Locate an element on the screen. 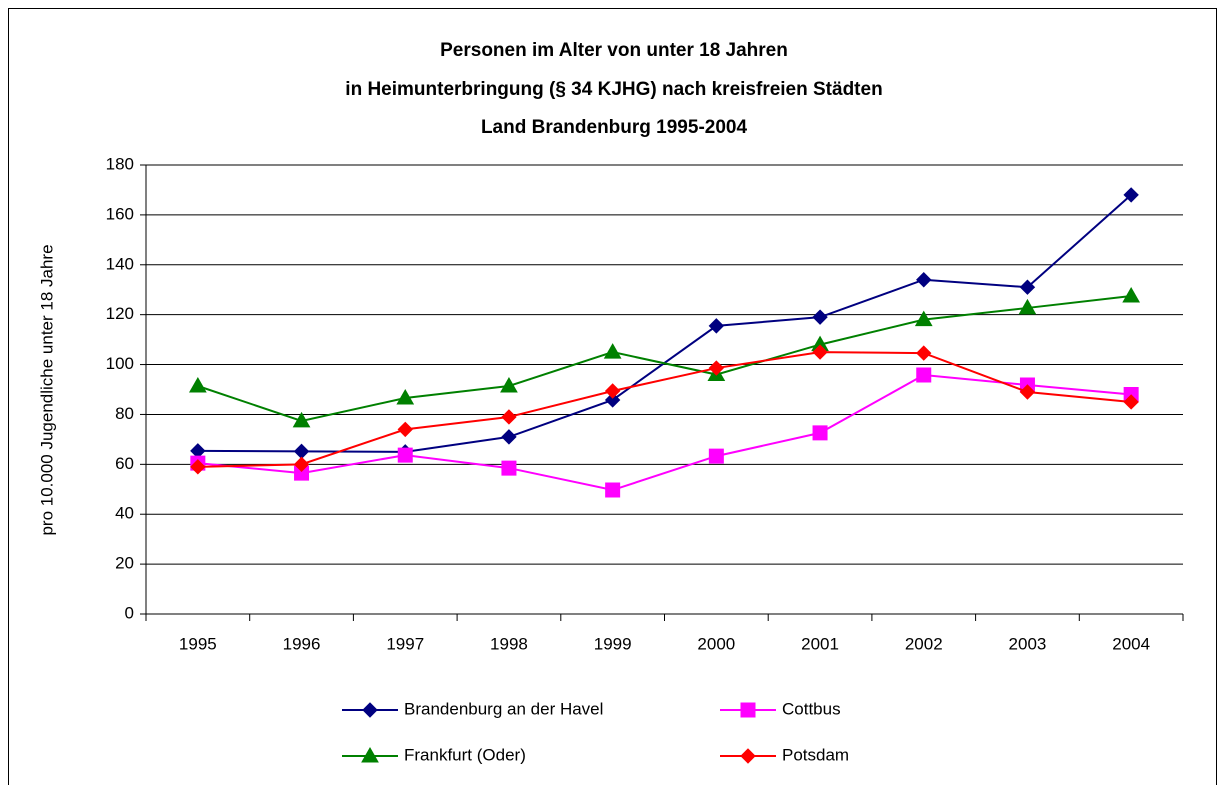 The height and width of the screenshot is (785, 1226). legend-label: Brandenburg an der Havel is located at coordinates (503, 708).